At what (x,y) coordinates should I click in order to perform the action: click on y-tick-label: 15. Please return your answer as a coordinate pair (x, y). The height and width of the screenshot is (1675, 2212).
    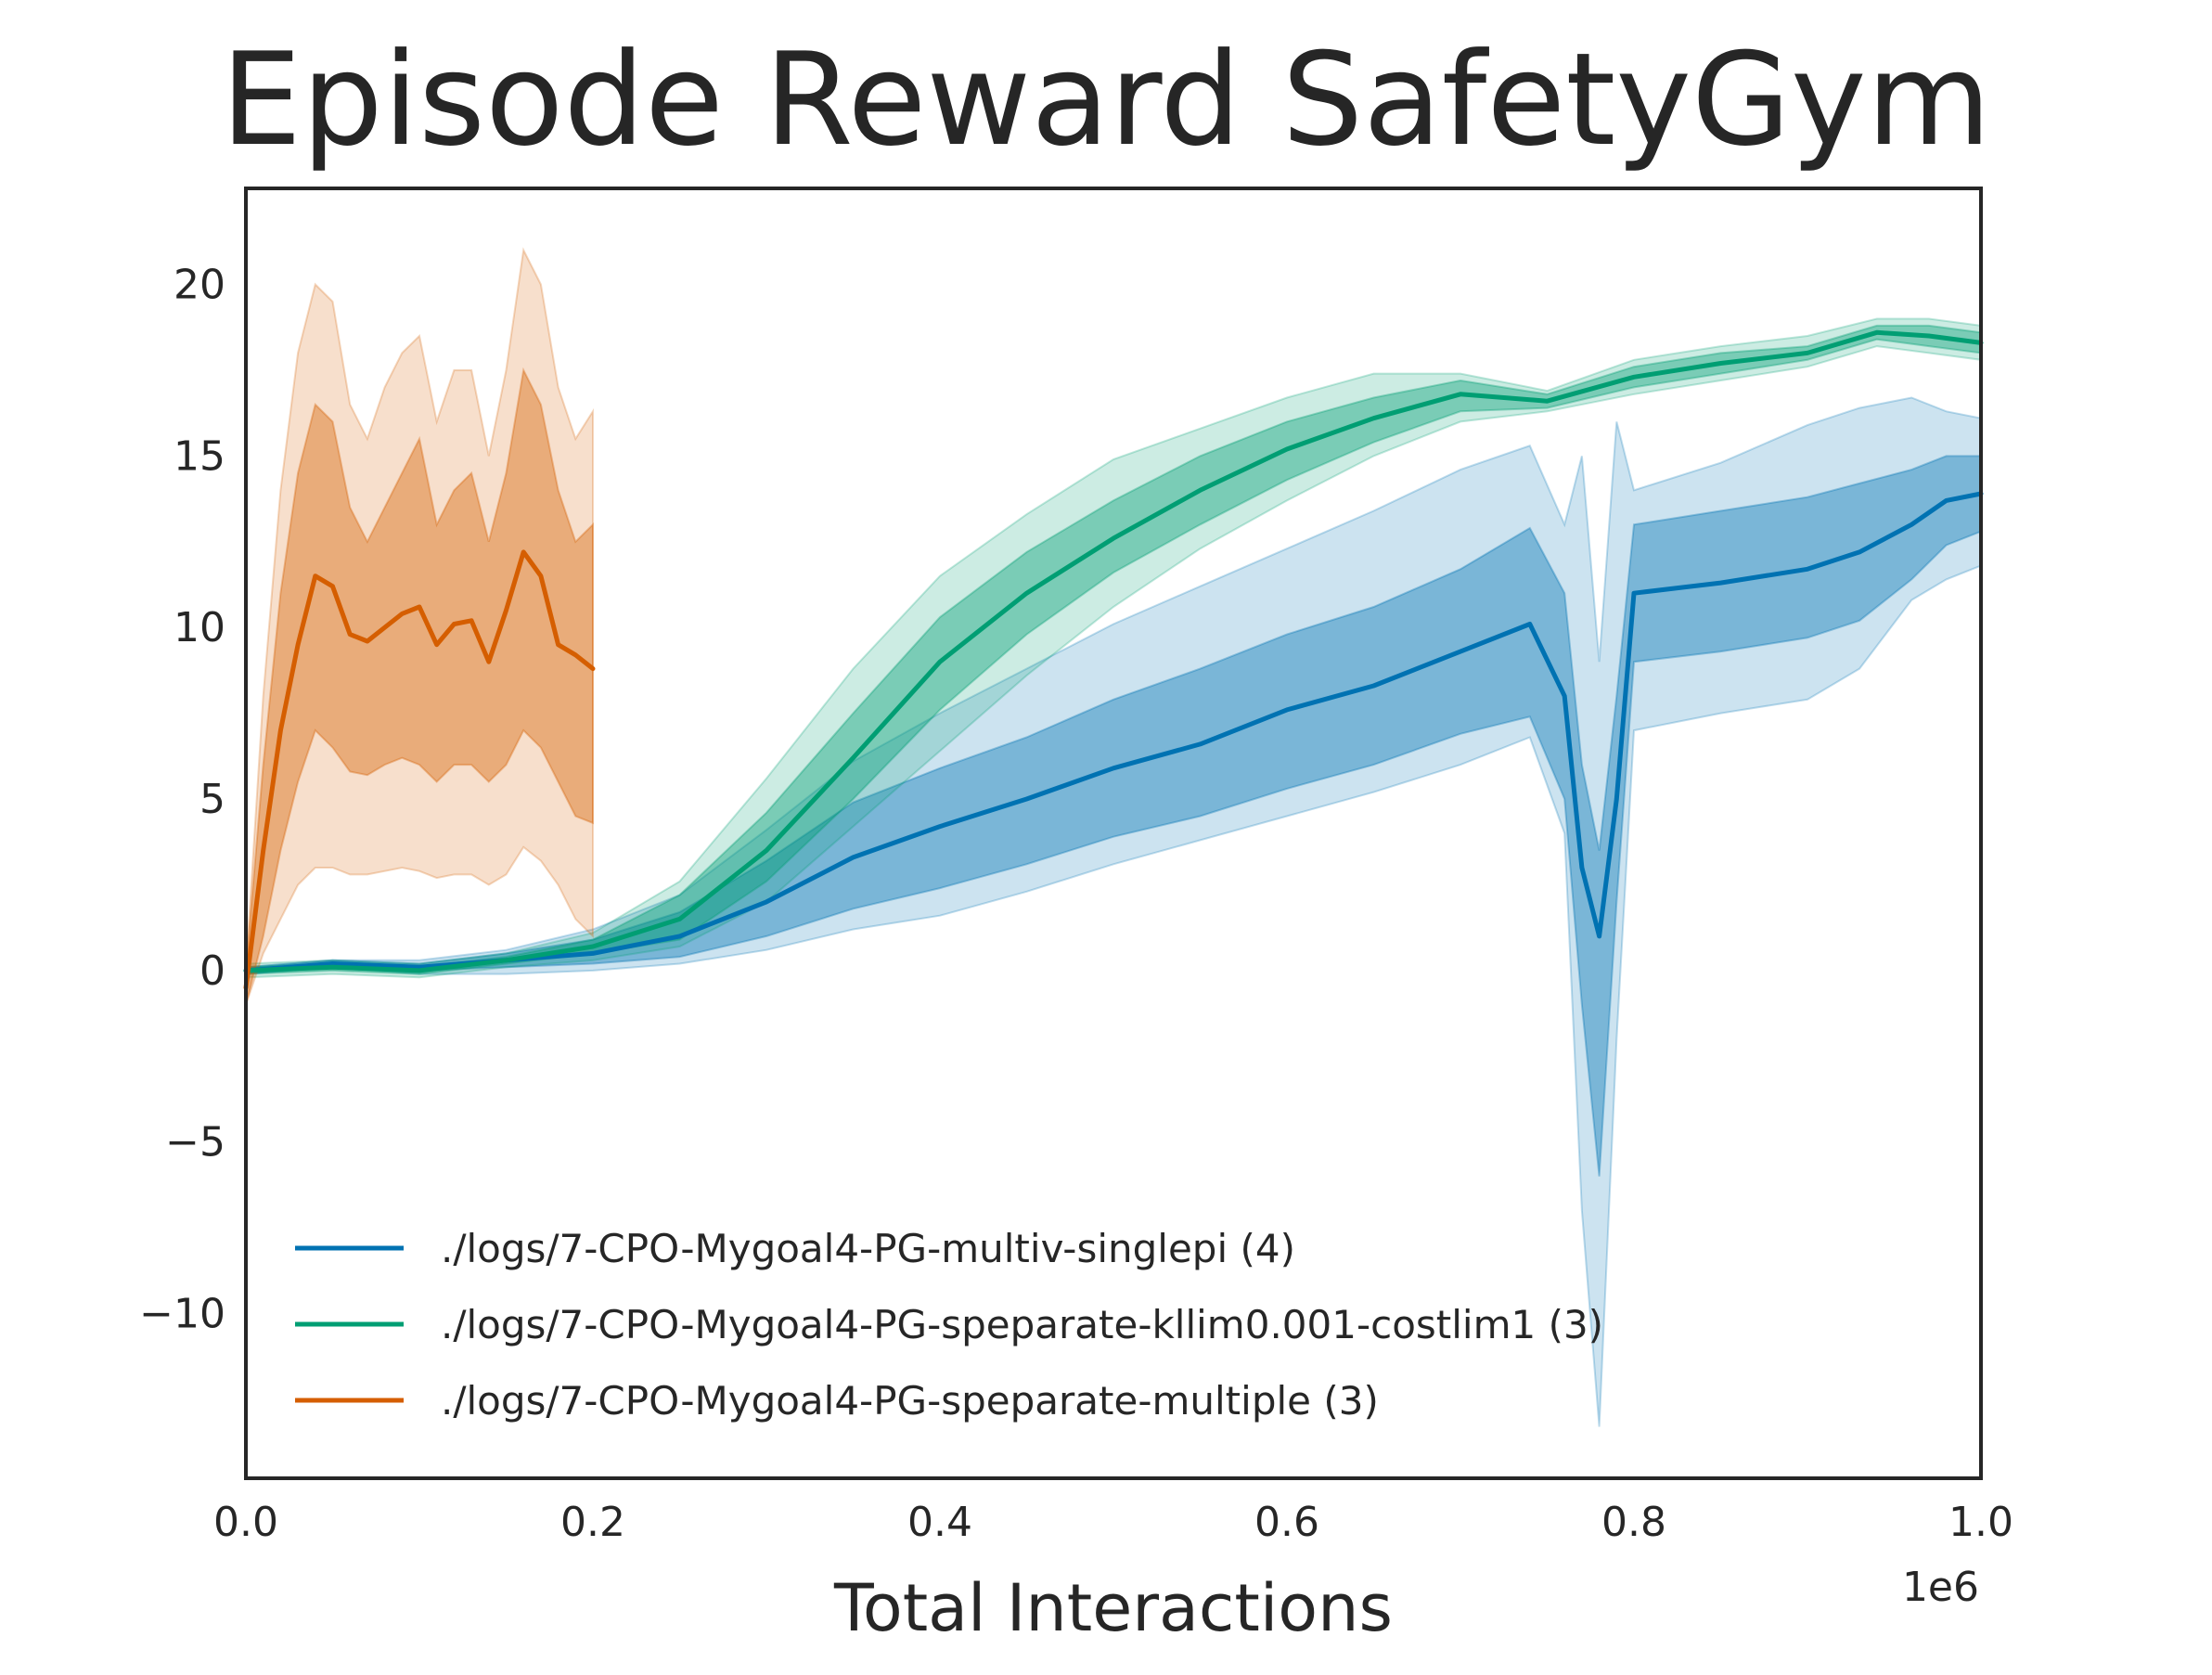
    Looking at the image, I should click on (199, 456).